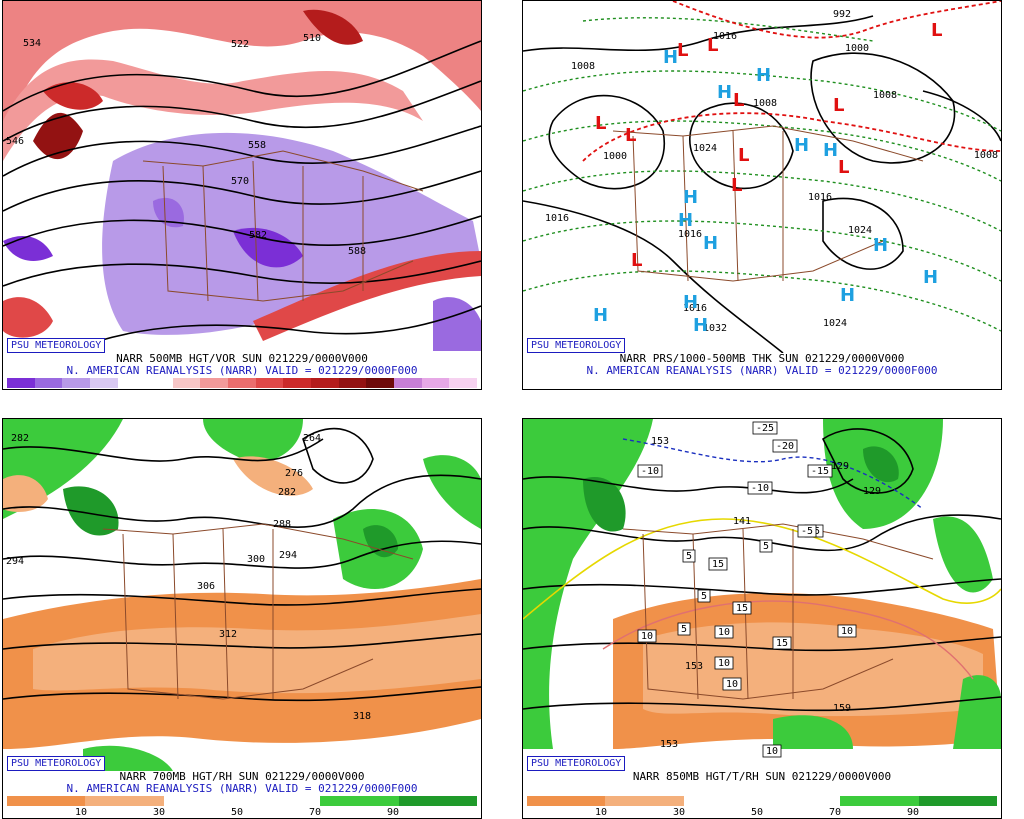 This screenshot has height=819, width=1024. Describe the element at coordinates (240, 44) in the screenshot. I see `contour-label: 522` at that location.